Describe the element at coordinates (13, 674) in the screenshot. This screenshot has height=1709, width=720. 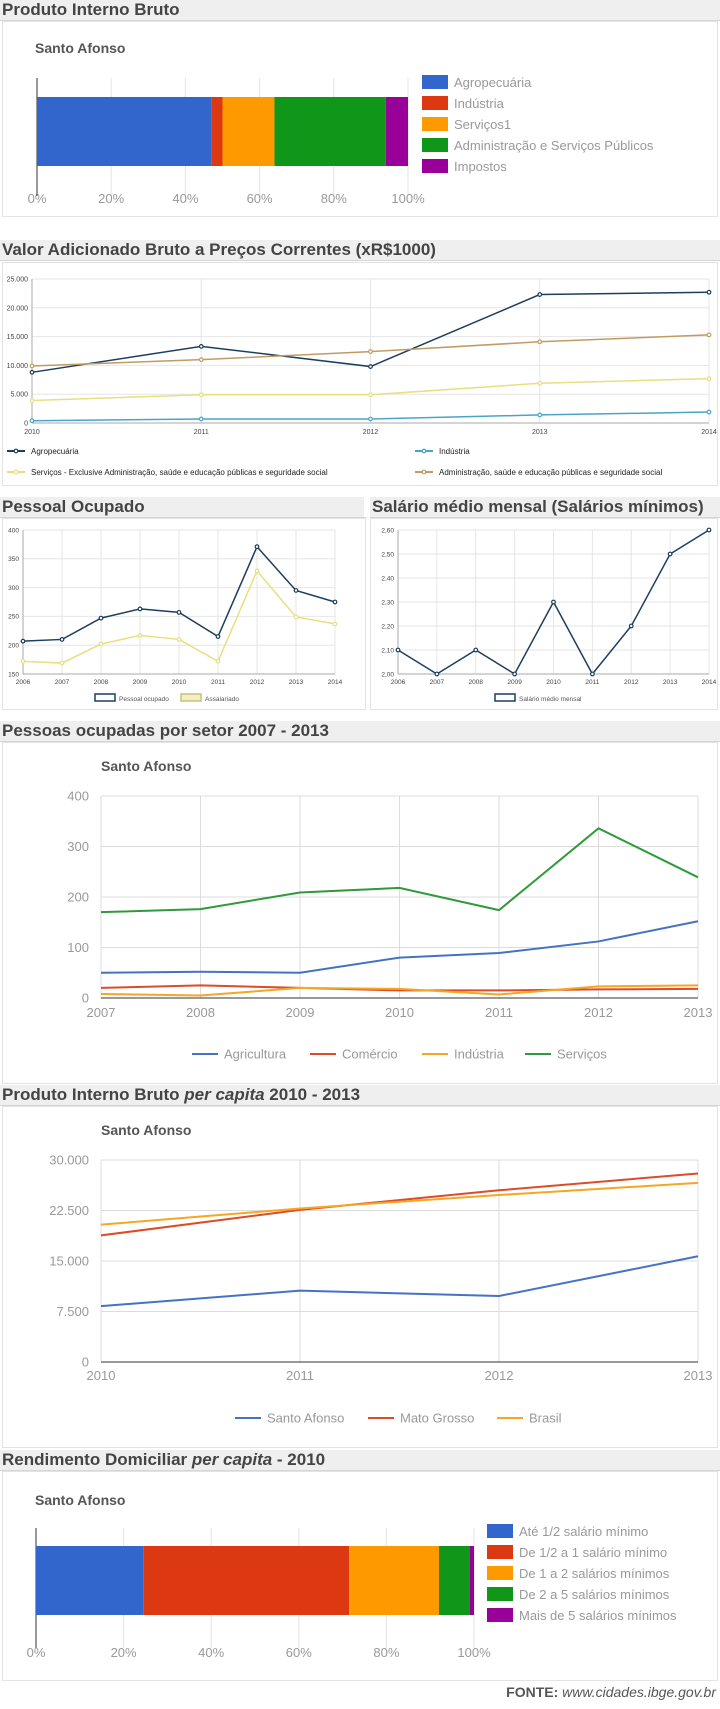
I see `y-tick-label: 150` at that location.